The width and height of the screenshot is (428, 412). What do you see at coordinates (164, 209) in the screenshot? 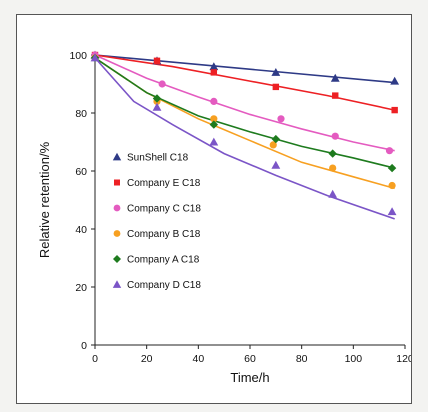
I see `legend-label-2: Company C C18` at bounding box center [164, 209].